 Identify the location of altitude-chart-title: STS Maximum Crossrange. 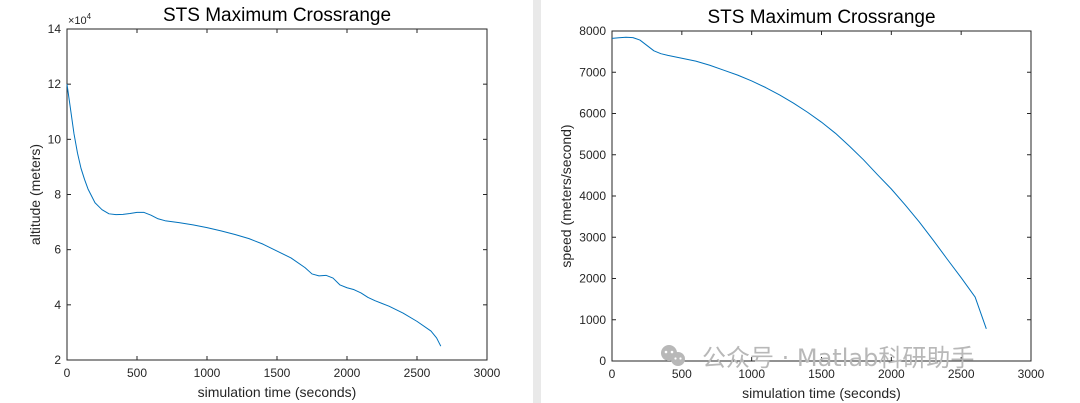
(277, 15).